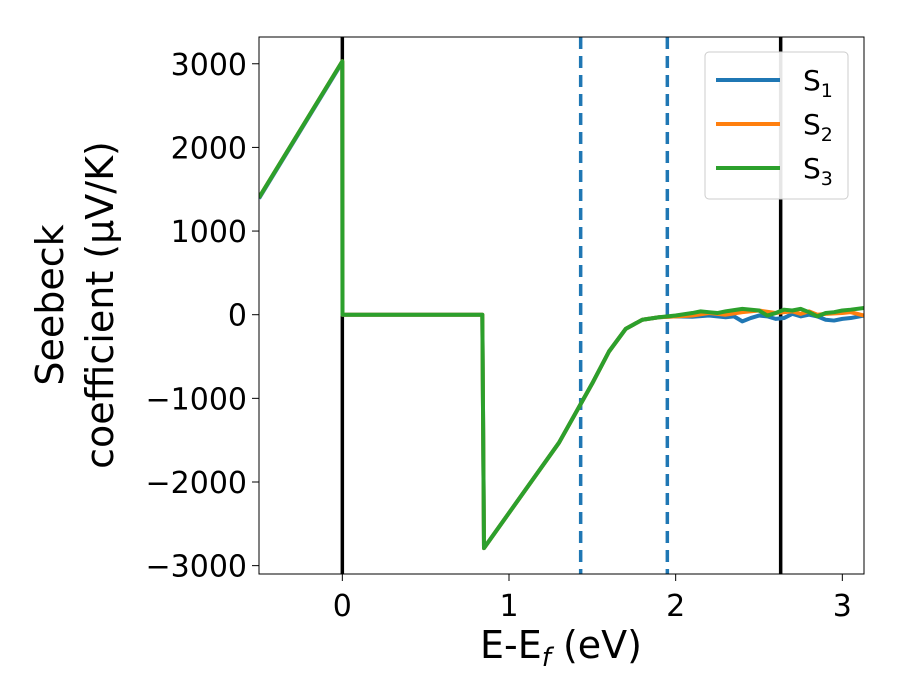 Image resolution: width=900 pixels, height=700 pixels. What do you see at coordinates (202, 316) in the screenshot?
I see `y-axis-ticks: −3000 −2000 −1000 0 1000 2000 3000` at bounding box center [202, 316].